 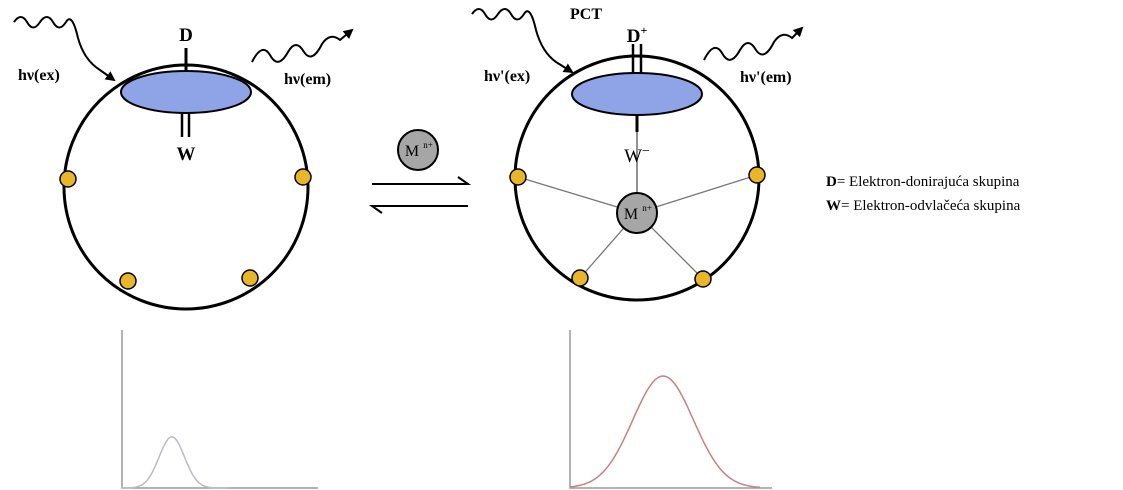 I want to click on forward-arrow, so click(x=422, y=180).